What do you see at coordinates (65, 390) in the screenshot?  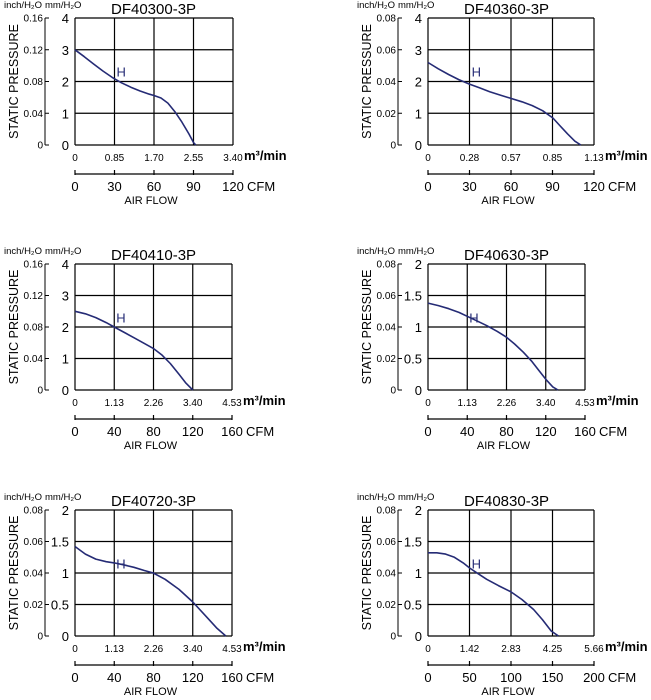 I see `mm-tick-label: 0` at bounding box center [65, 390].